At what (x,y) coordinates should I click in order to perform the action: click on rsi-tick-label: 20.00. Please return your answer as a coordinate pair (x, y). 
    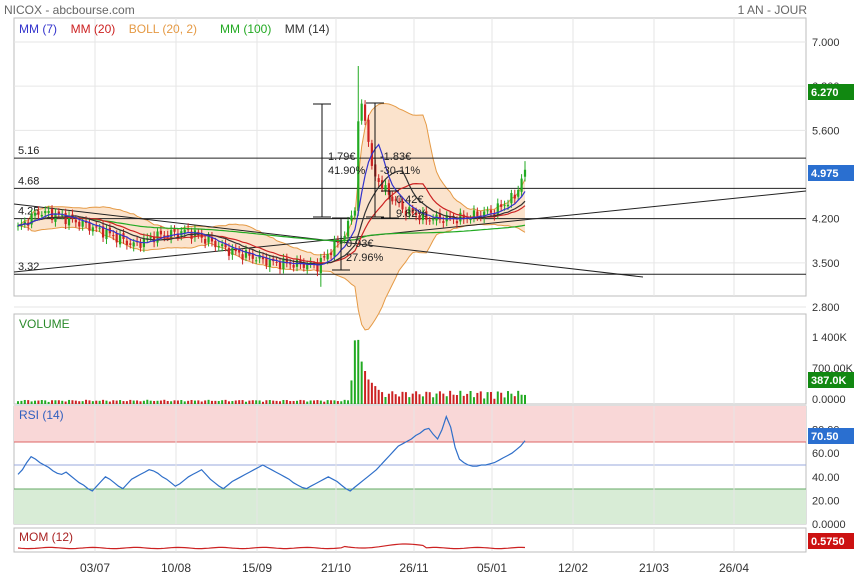
    Looking at the image, I should click on (826, 501).